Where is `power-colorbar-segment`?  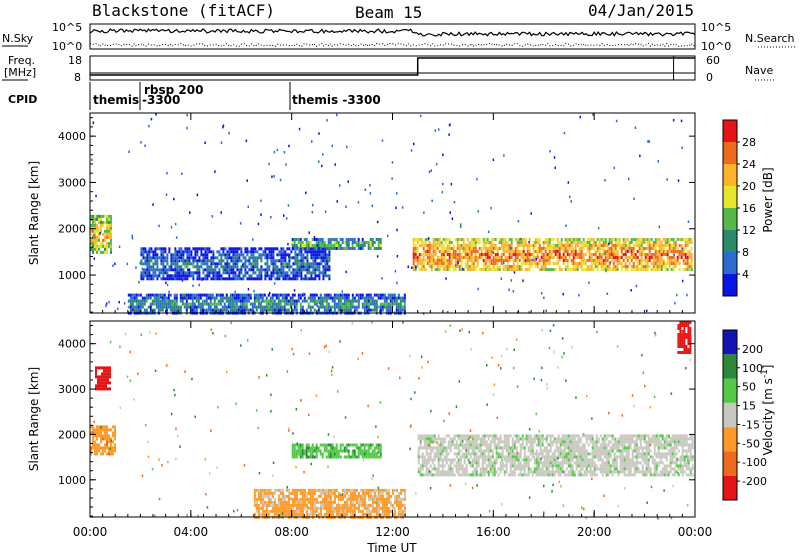
power-colorbar-segment is located at coordinates (730, 219).